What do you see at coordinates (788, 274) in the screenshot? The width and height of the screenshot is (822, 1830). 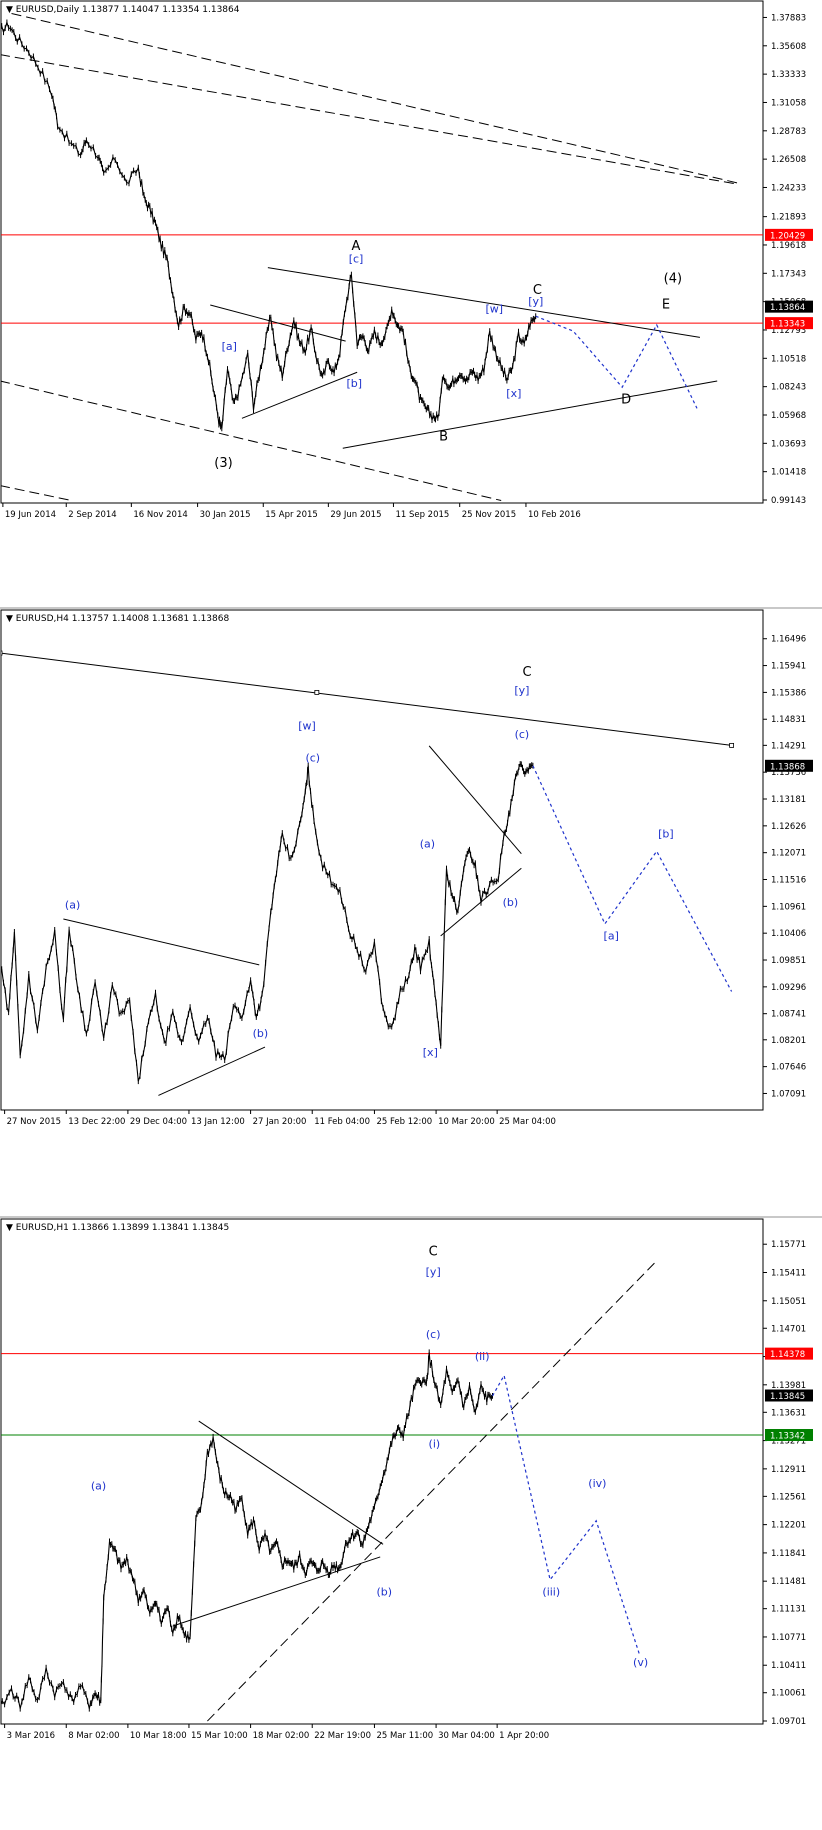 I see `y-tick-label: 1.17343` at bounding box center [788, 274].